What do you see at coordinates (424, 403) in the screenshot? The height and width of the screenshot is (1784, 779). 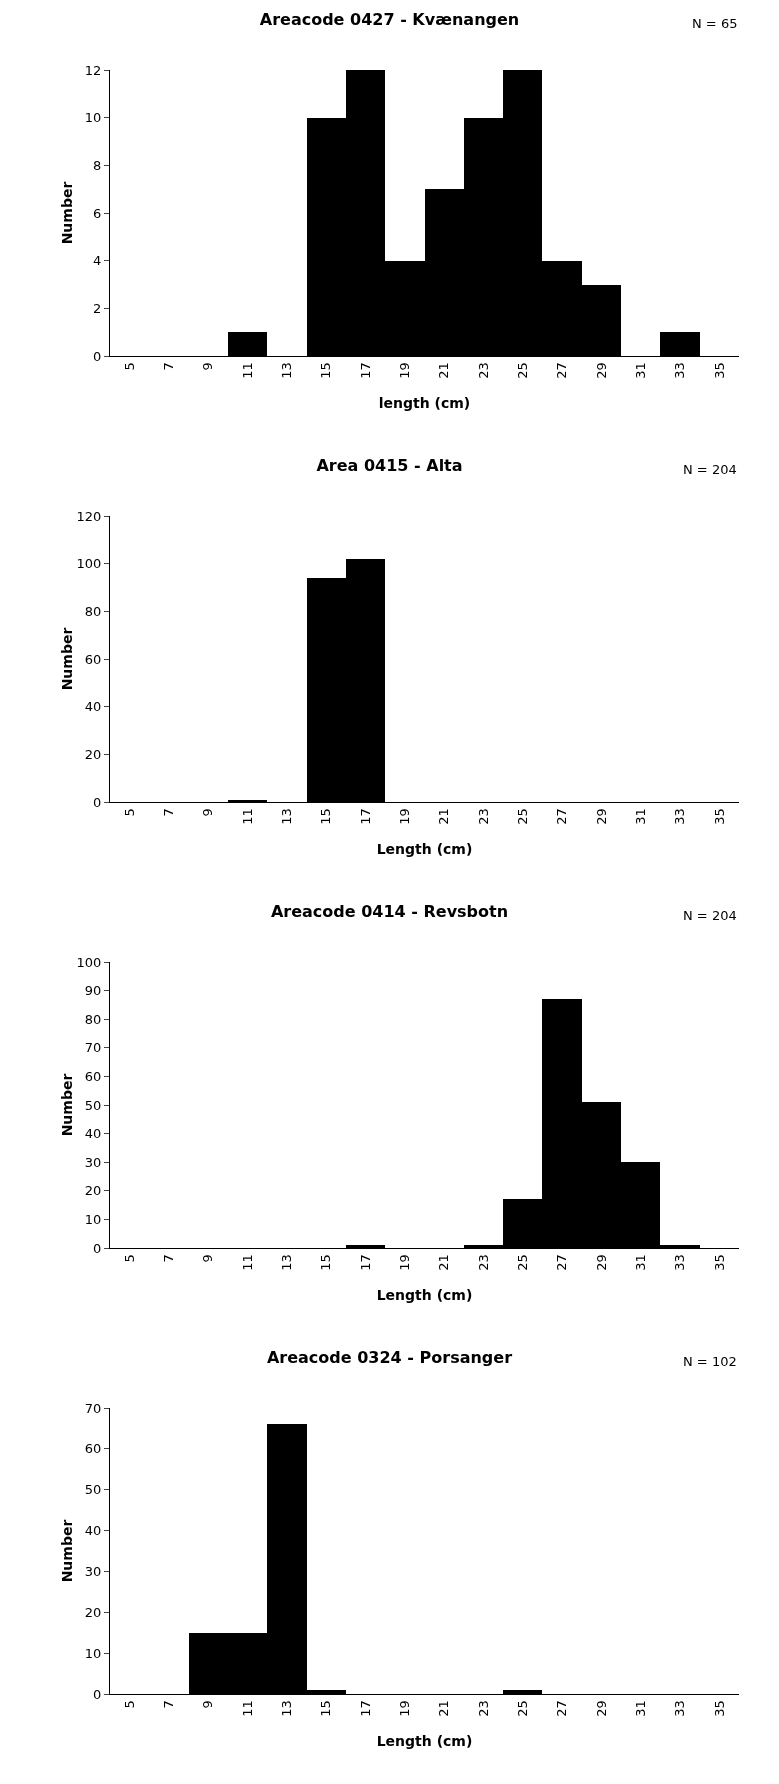 I see `x-axis-title: length (cm)` at bounding box center [424, 403].